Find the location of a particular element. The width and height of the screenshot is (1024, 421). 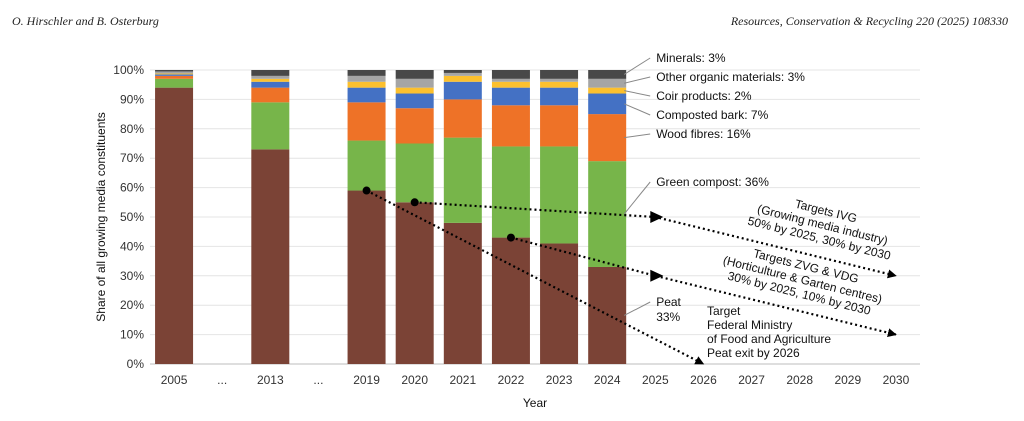

x-tick-label: 2023 is located at coordinates (559, 380).